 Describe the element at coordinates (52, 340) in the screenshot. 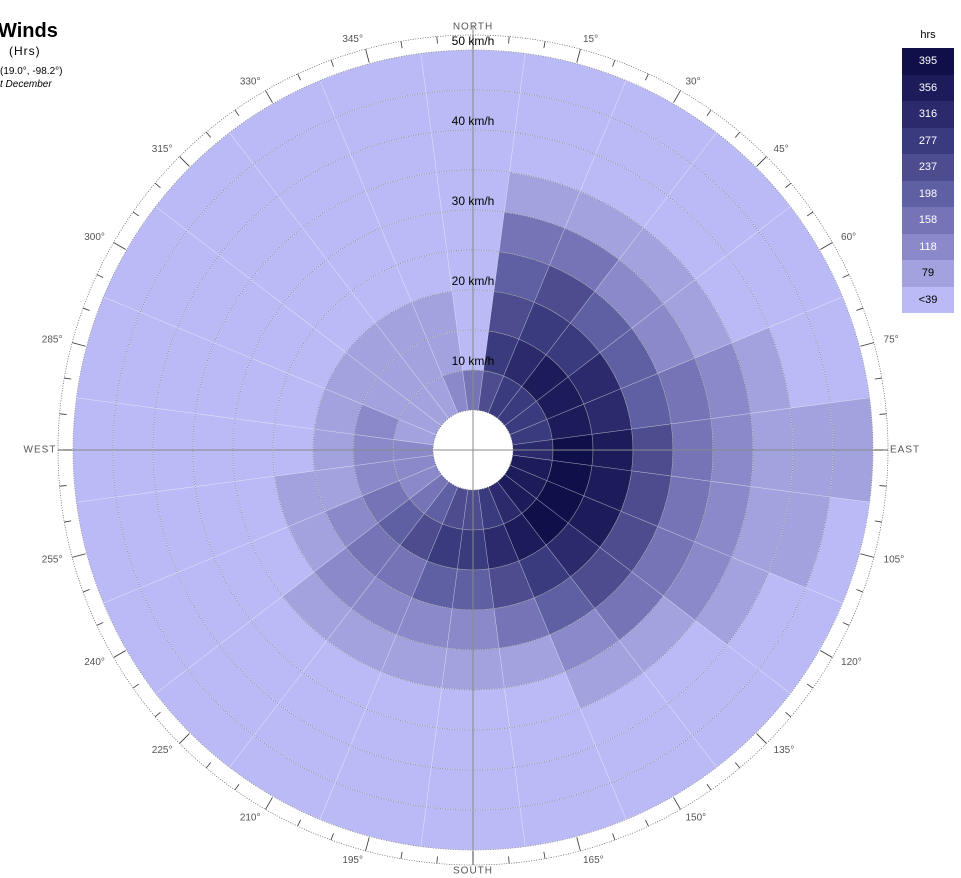

I see `degree-label: 285°` at that location.